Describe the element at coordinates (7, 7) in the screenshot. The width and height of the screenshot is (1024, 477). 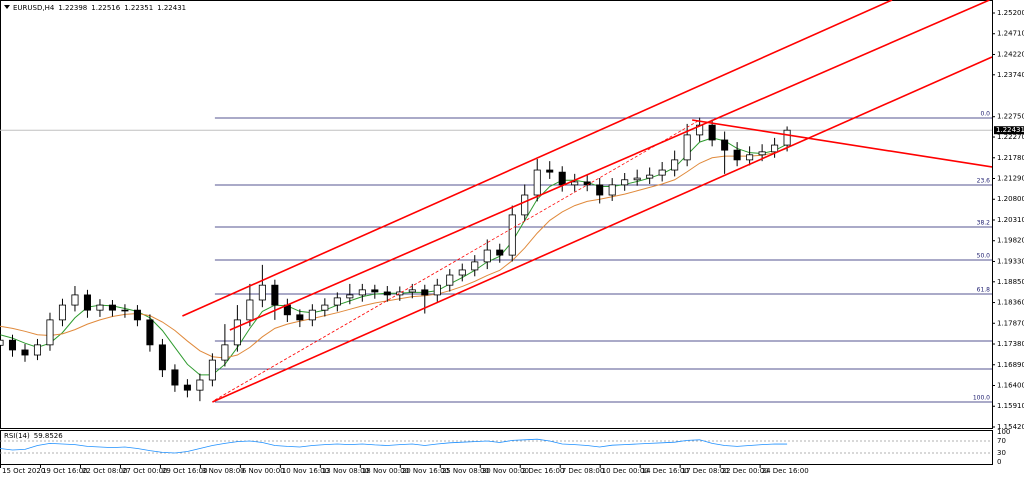
I see `header-arrow` at that location.